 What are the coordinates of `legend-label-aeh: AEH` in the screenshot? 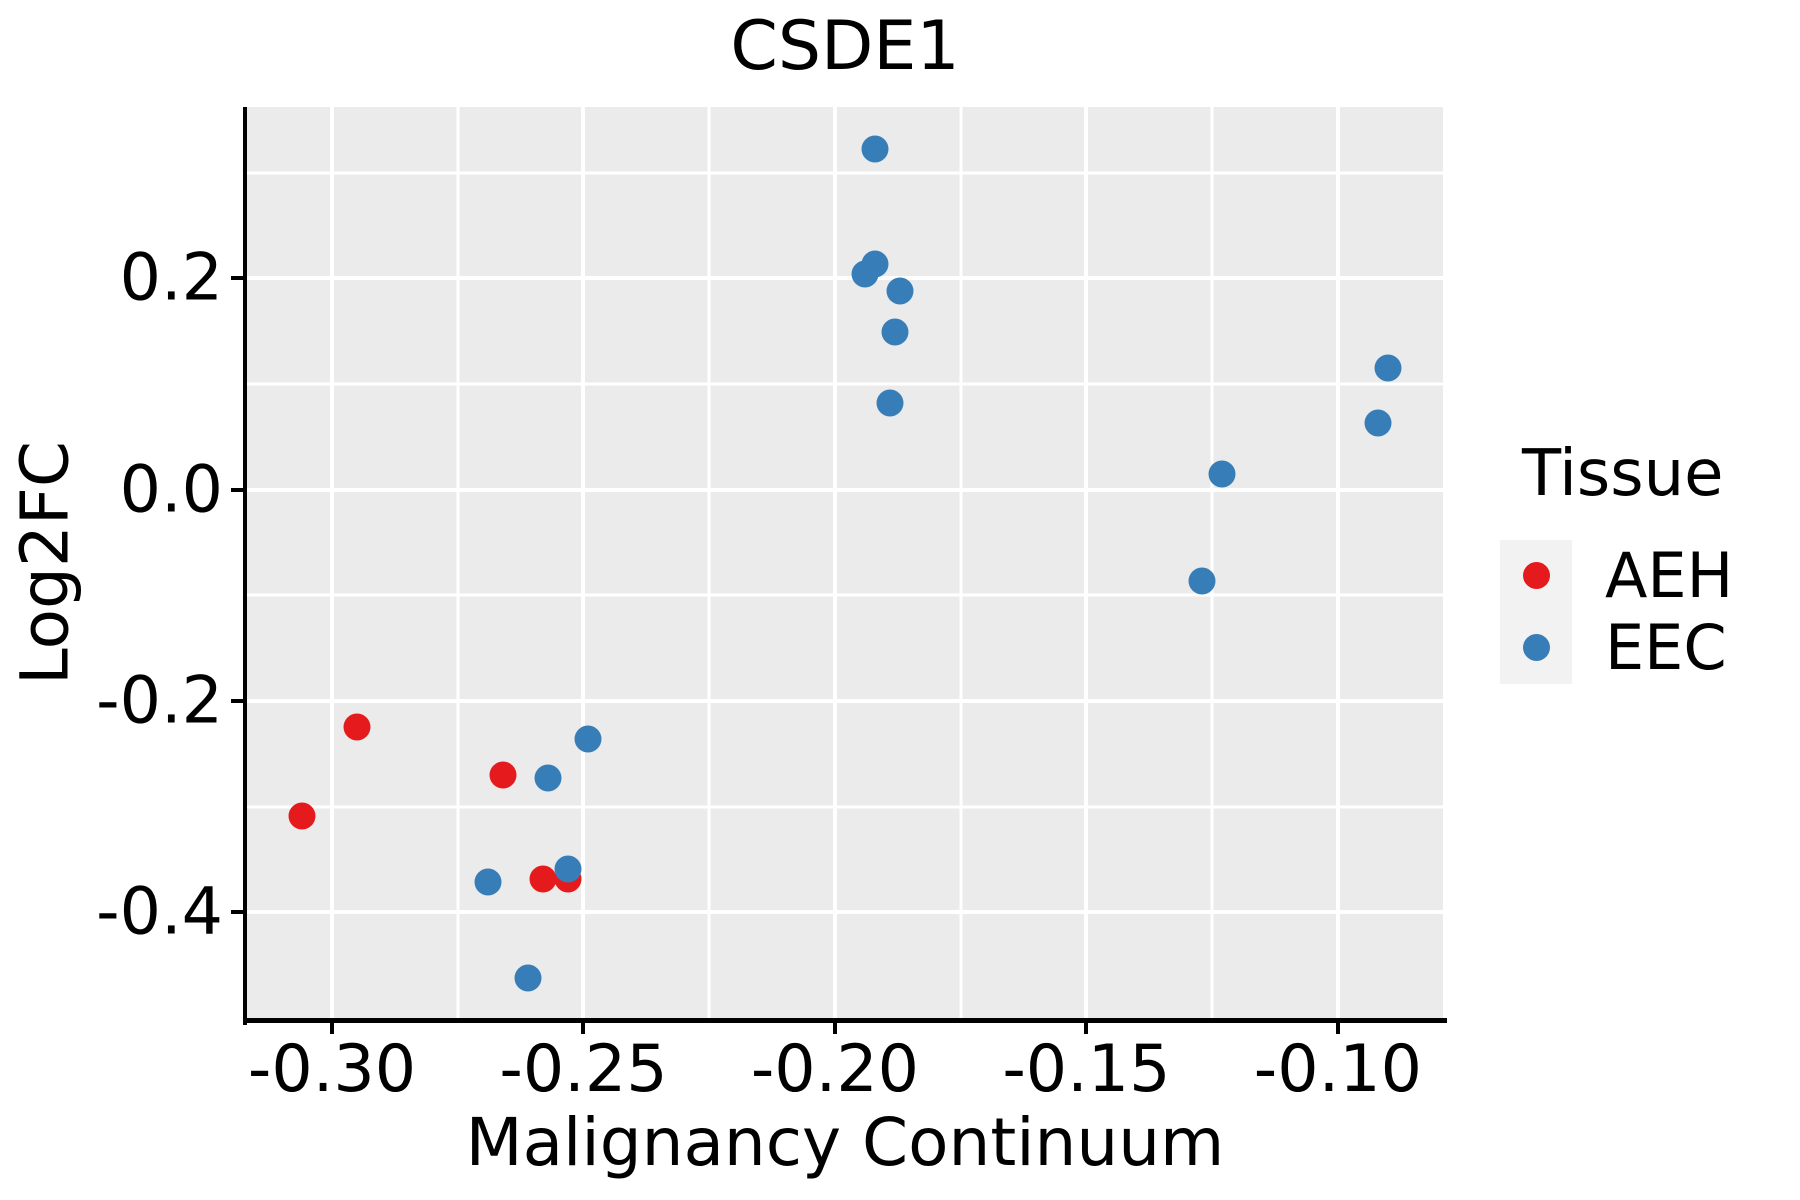 It's located at (1669, 575).